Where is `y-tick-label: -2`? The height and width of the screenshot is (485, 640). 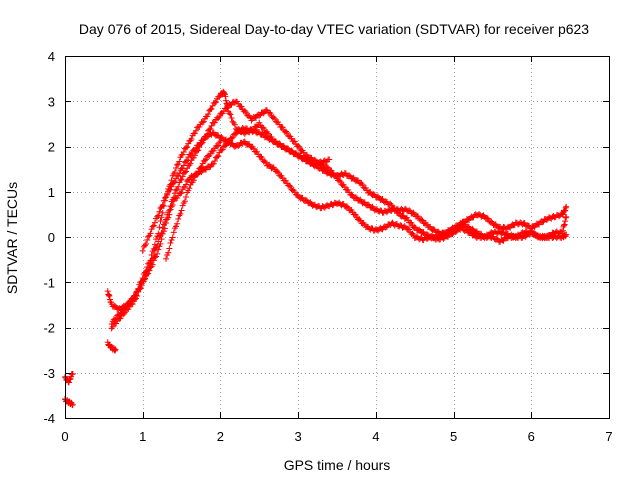 y-tick-label: -2 is located at coordinates (49, 328).